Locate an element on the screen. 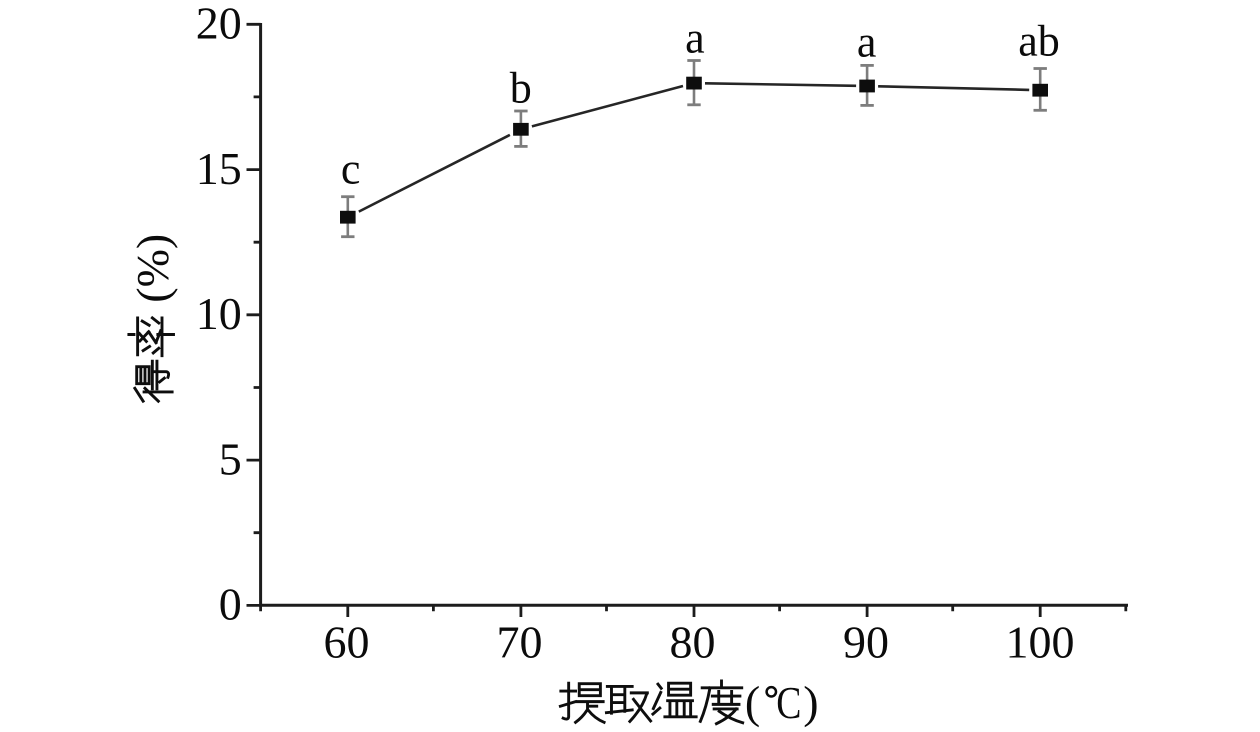  svg-text: ab is located at coordinates (1039, 41).